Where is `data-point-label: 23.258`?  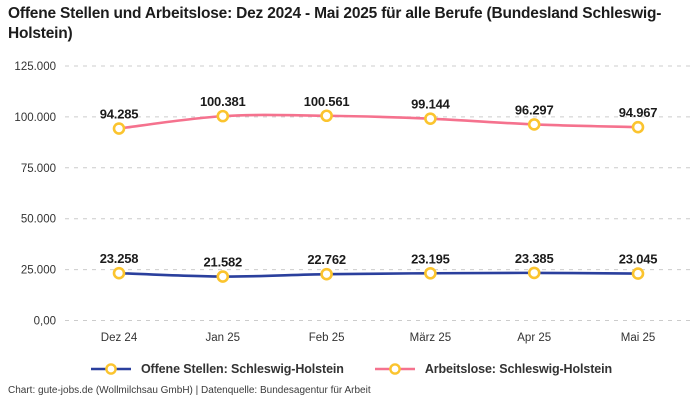
data-point-label: 23.258 is located at coordinates (119, 258).